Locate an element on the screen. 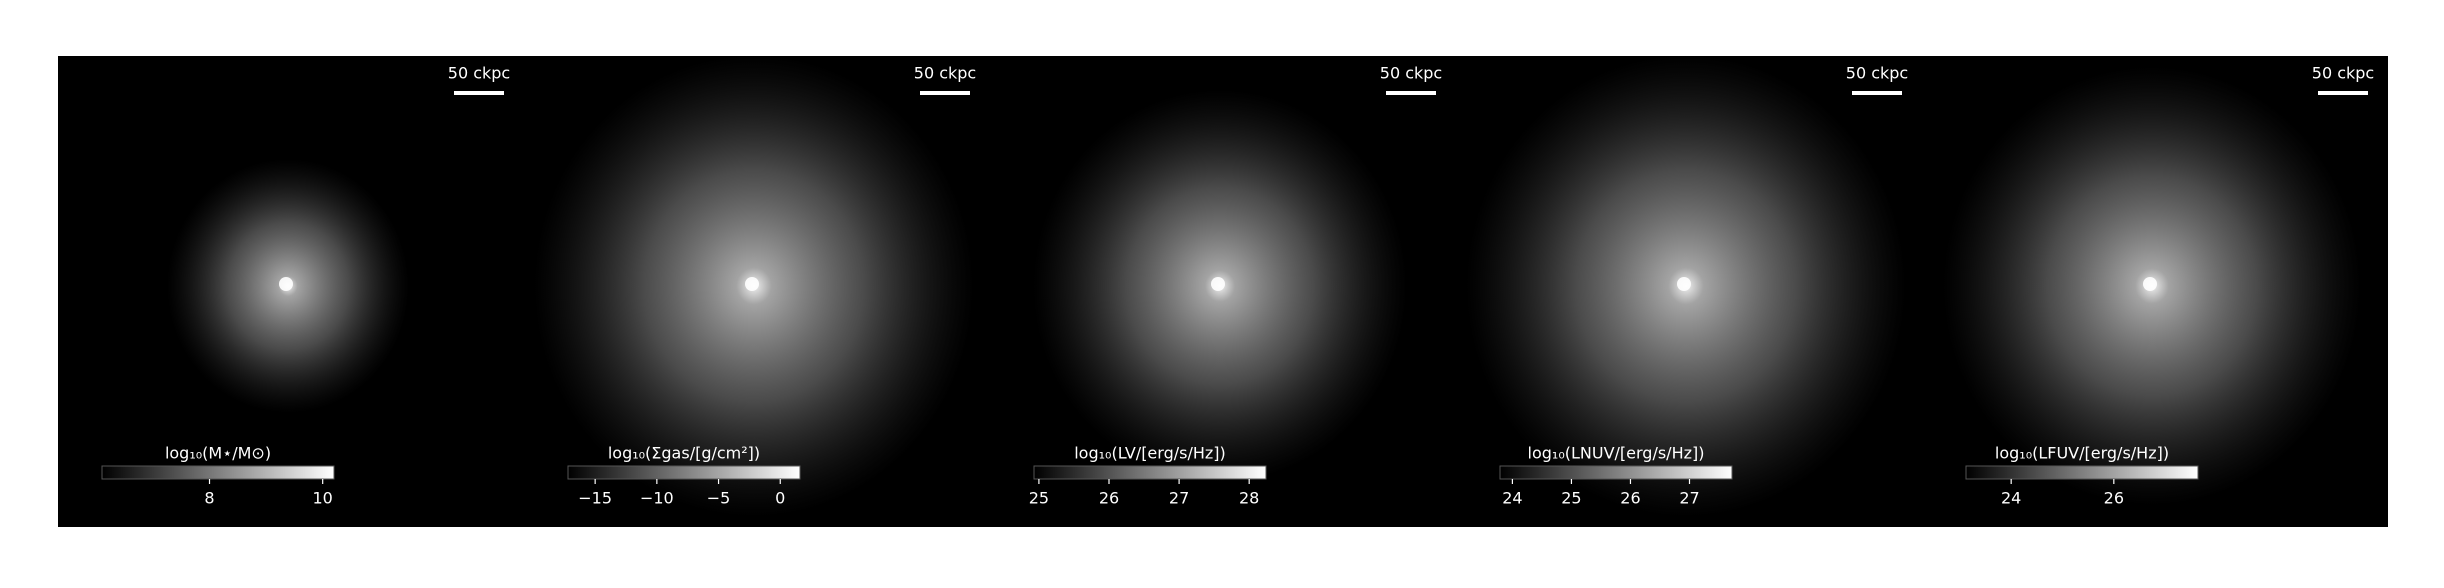 This screenshot has width=2444, height=588. colorbar-tick-label: 0 is located at coordinates (780, 498).